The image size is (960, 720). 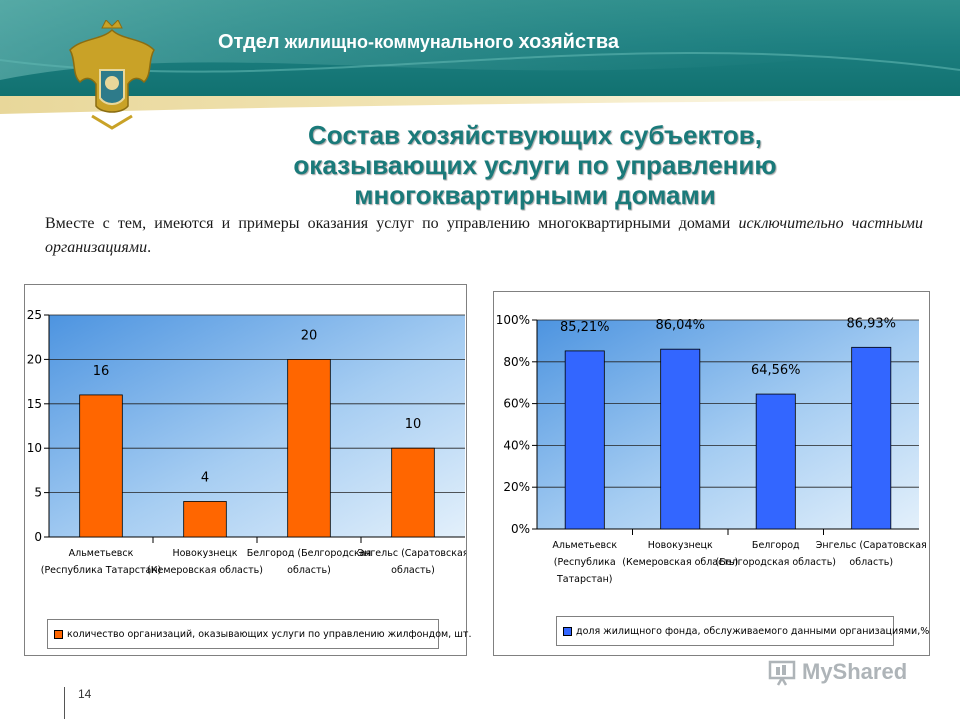 What do you see at coordinates (871, 323) in the screenshot?
I see `data-label: 86,93%` at bounding box center [871, 323].